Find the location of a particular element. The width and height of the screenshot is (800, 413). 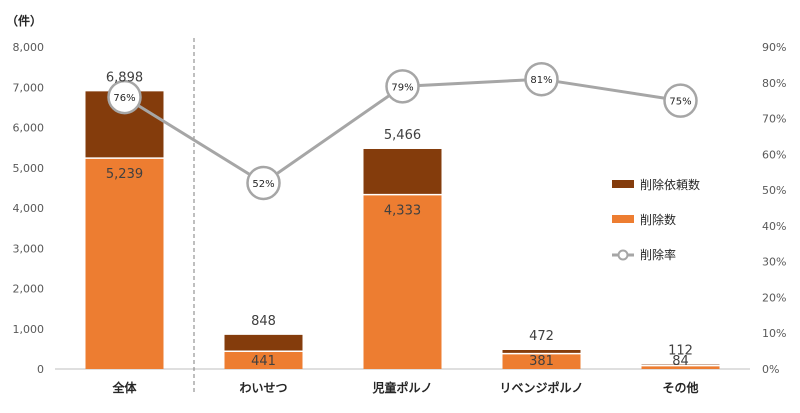

deleted-count-label: 381 is located at coordinates (541, 361).